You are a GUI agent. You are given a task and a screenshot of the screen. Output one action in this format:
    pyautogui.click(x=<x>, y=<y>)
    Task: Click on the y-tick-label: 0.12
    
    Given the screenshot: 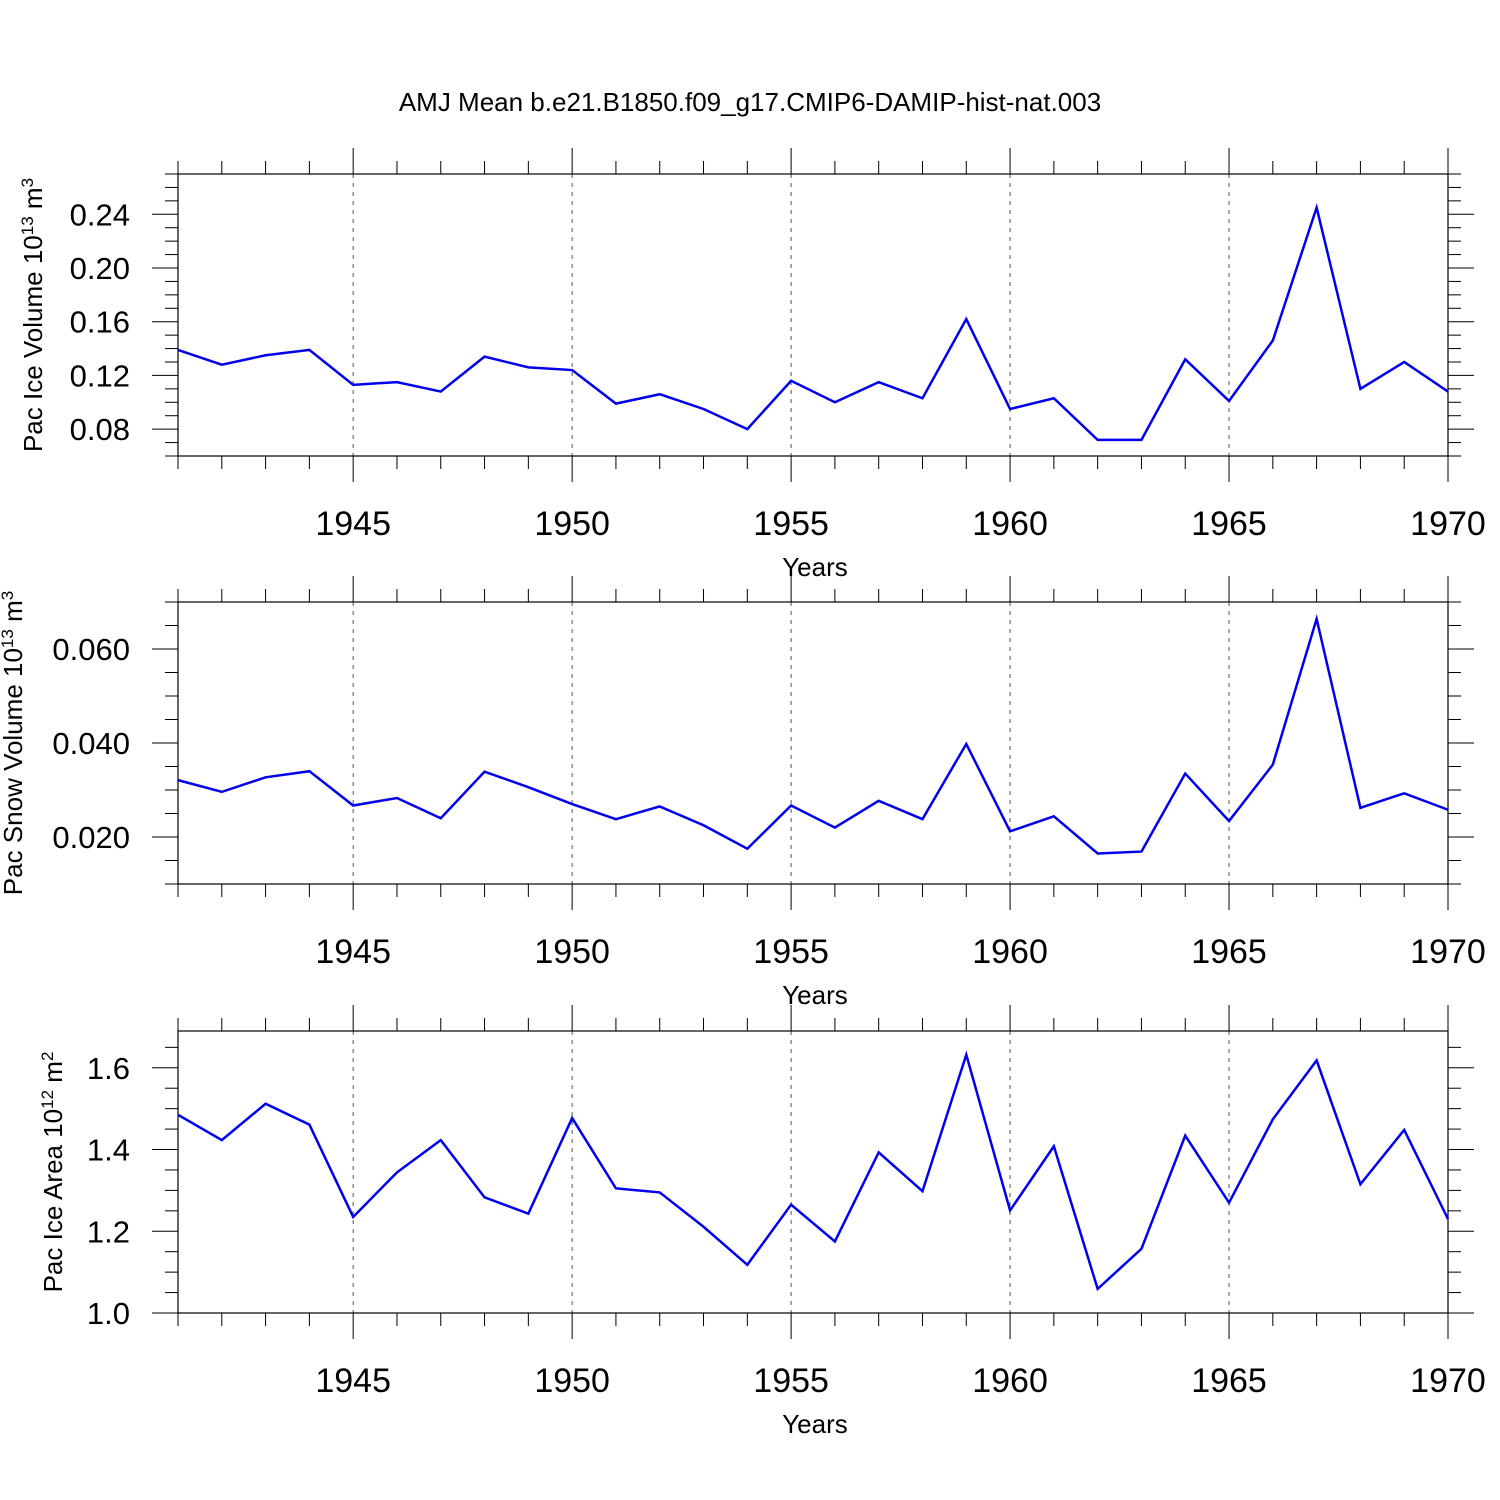 What is the action you would take?
    pyautogui.click(x=100, y=375)
    